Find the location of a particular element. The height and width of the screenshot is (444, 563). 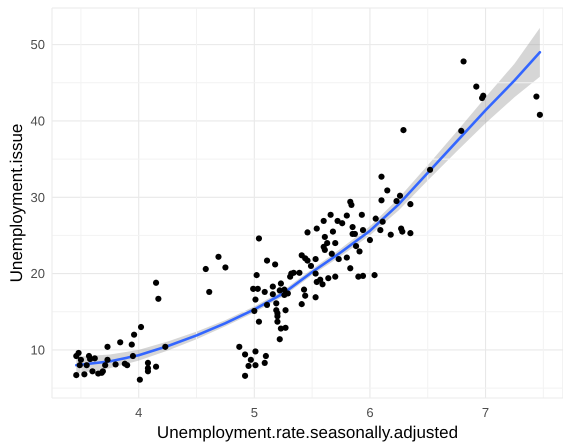

y-tick-label: 30 is located at coordinates (37, 197).